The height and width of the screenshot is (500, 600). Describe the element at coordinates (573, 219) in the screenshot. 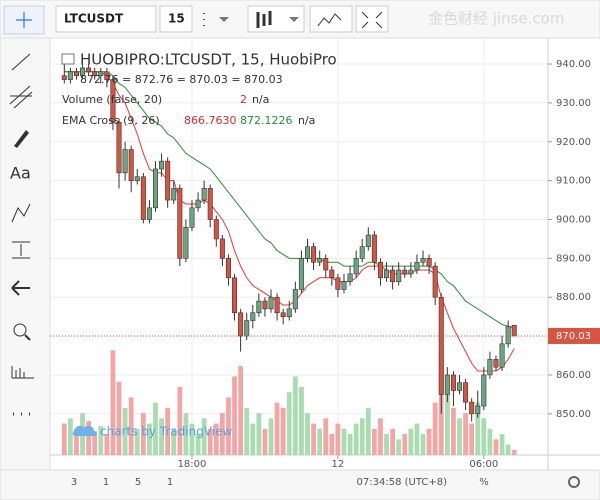

I see `y-tick-label: 900.00` at that location.